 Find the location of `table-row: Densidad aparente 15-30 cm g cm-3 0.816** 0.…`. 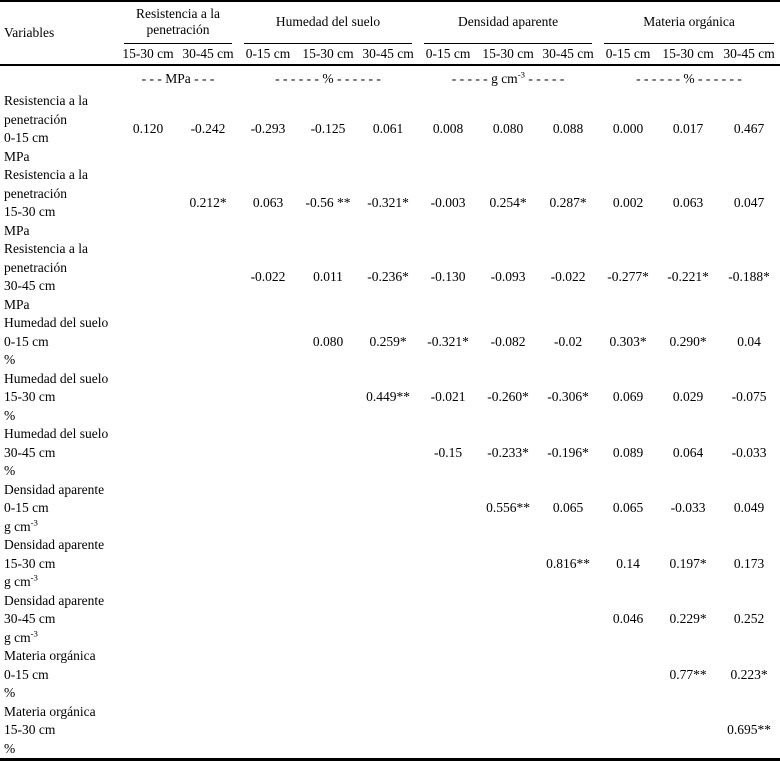

table-row: Densidad aparente 15-30 cm g cm-3 0.816** 0.… is located at coordinates (390, 564).